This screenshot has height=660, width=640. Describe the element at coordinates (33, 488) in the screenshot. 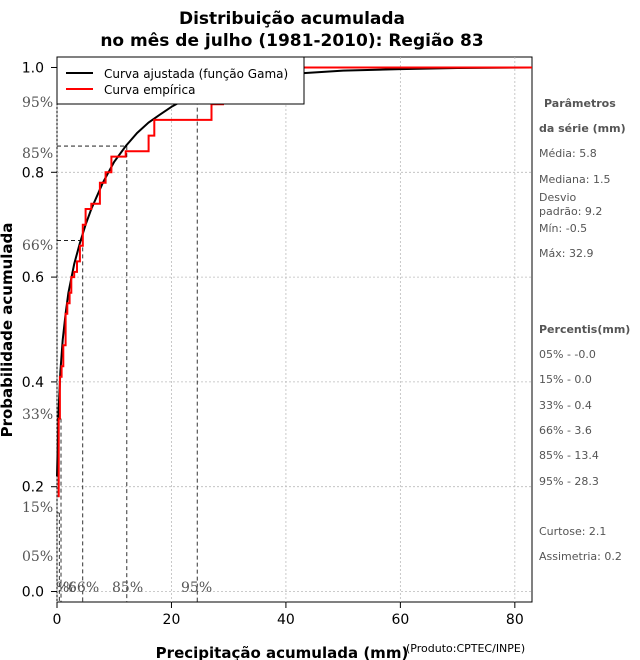

I see `y-tick-label: 0.2` at that location.